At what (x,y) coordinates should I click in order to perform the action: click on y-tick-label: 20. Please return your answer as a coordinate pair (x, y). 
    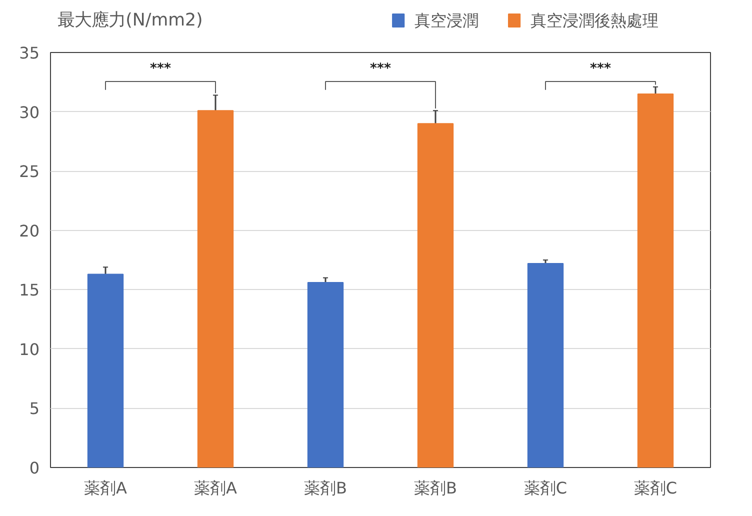
    Looking at the image, I should click on (29, 230).